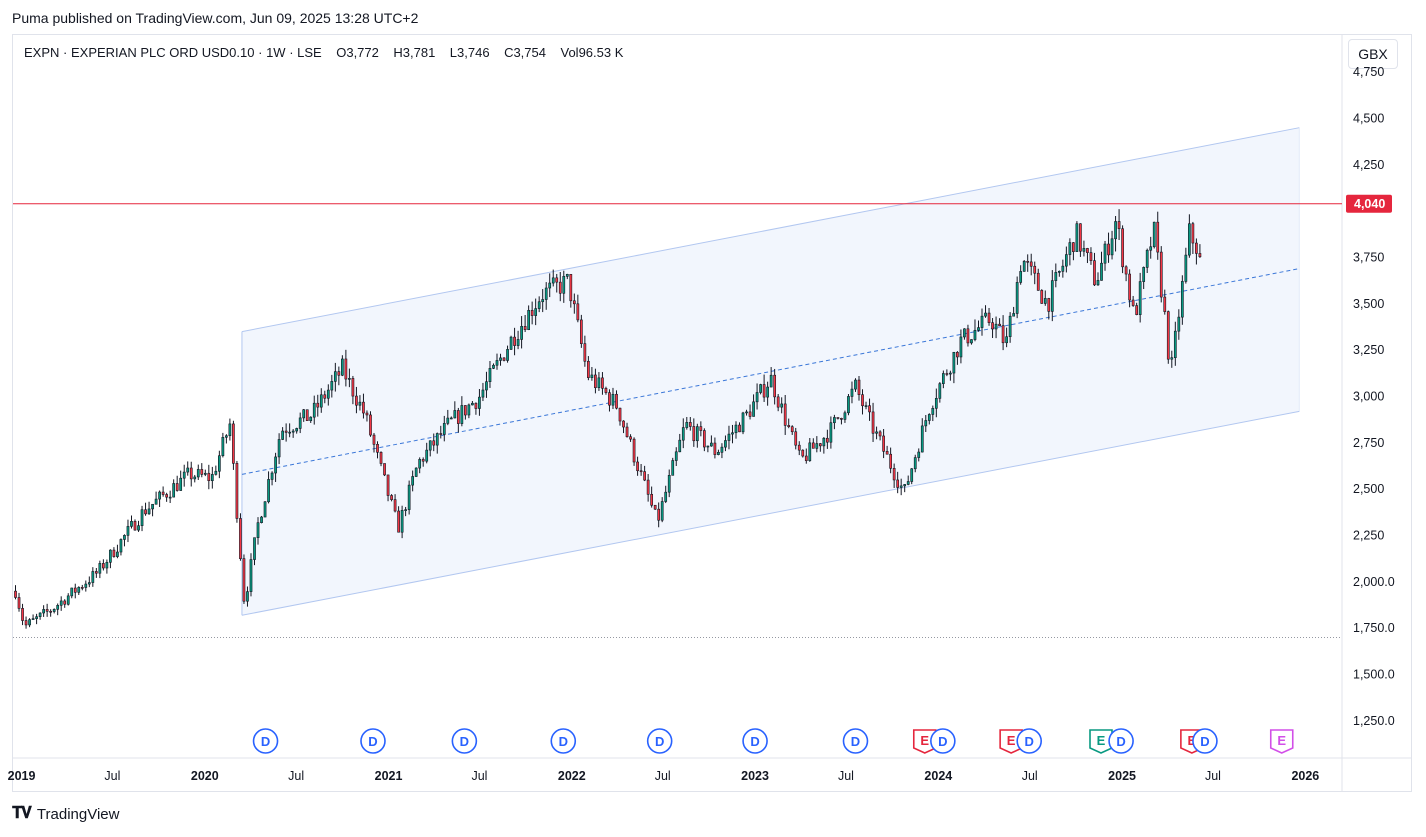  Describe the element at coordinates (924, 741) in the screenshot. I see `earnings-marker-icon` at that location.